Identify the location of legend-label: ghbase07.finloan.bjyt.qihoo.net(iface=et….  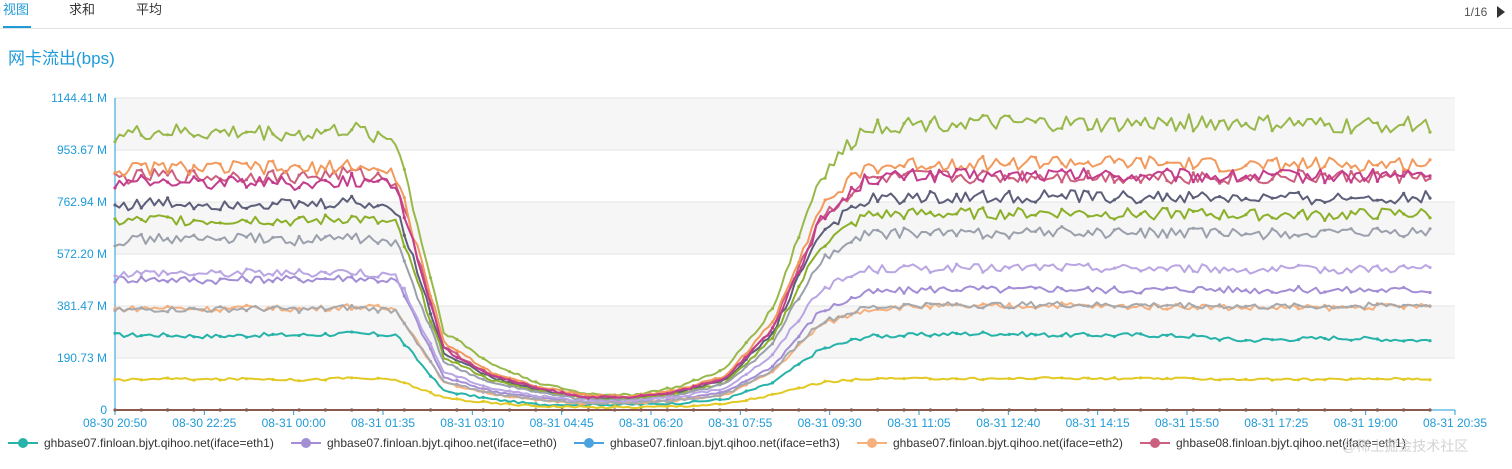
(1008, 443).